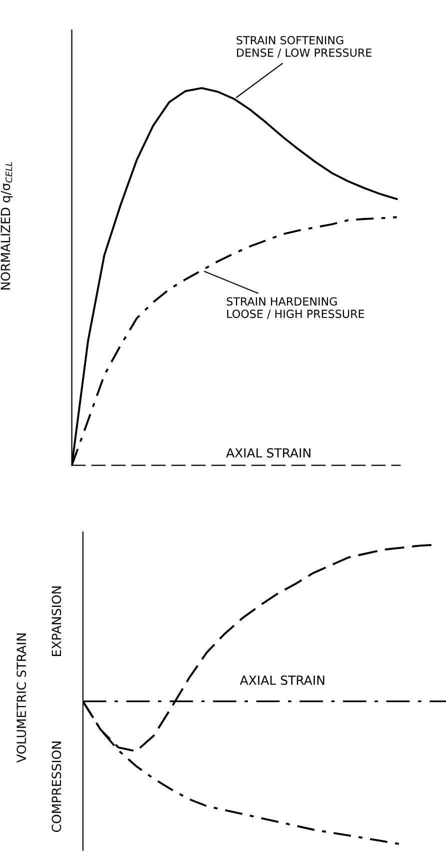  What do you see at coordinates (295, 308) in the screenshot?
I see `annotation: STRAIN HARDENING LOOSE / HIGH PRESSURE` at bounding box center [295, 308].